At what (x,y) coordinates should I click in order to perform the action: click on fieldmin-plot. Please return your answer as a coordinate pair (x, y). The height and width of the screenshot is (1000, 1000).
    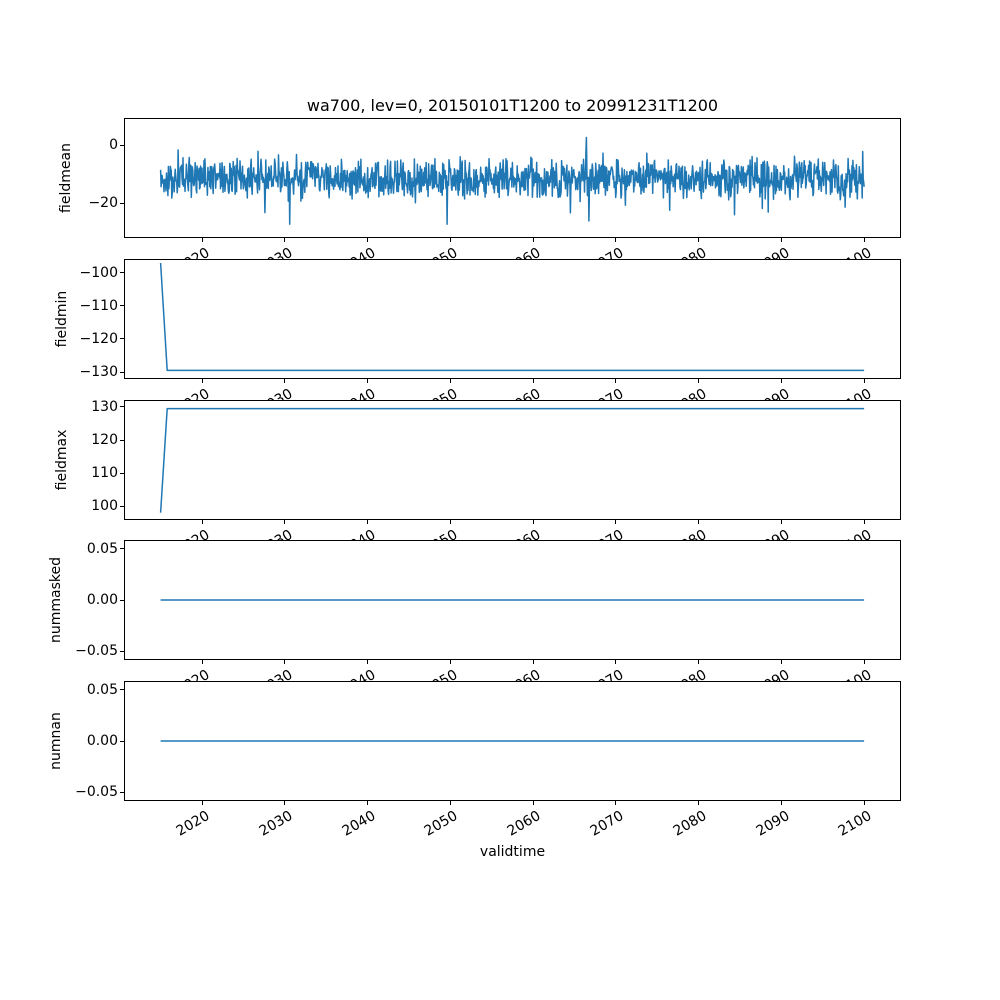
    Looking at the image, I should click on (512, 317).